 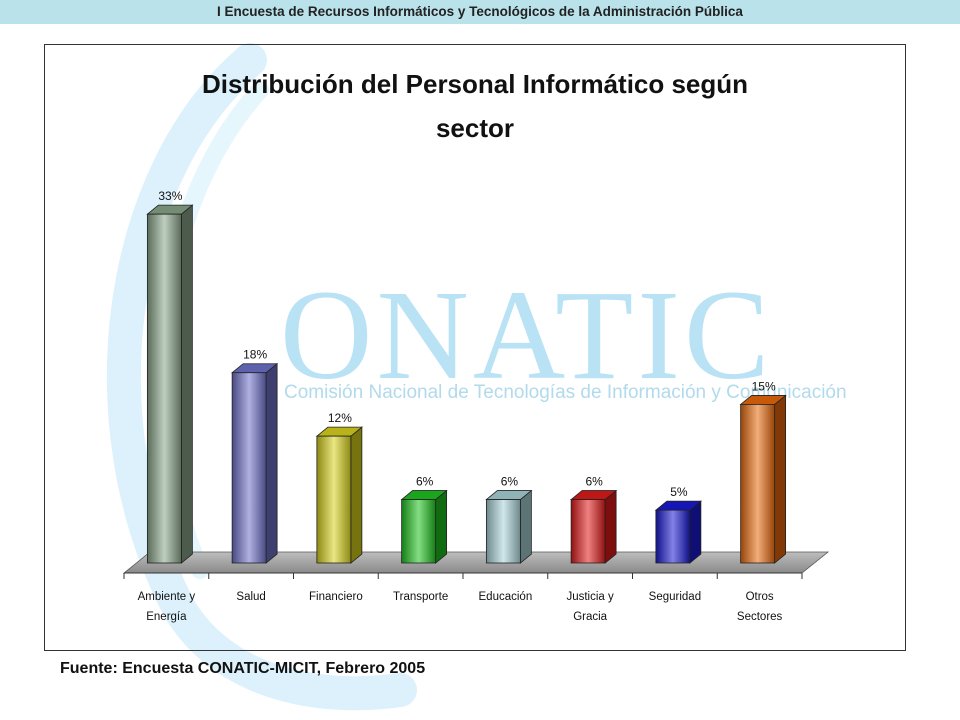 What do you see at coordinates (476, 562) in the screenshot?
I see `chart-floor` at bounding box center [476, 562].